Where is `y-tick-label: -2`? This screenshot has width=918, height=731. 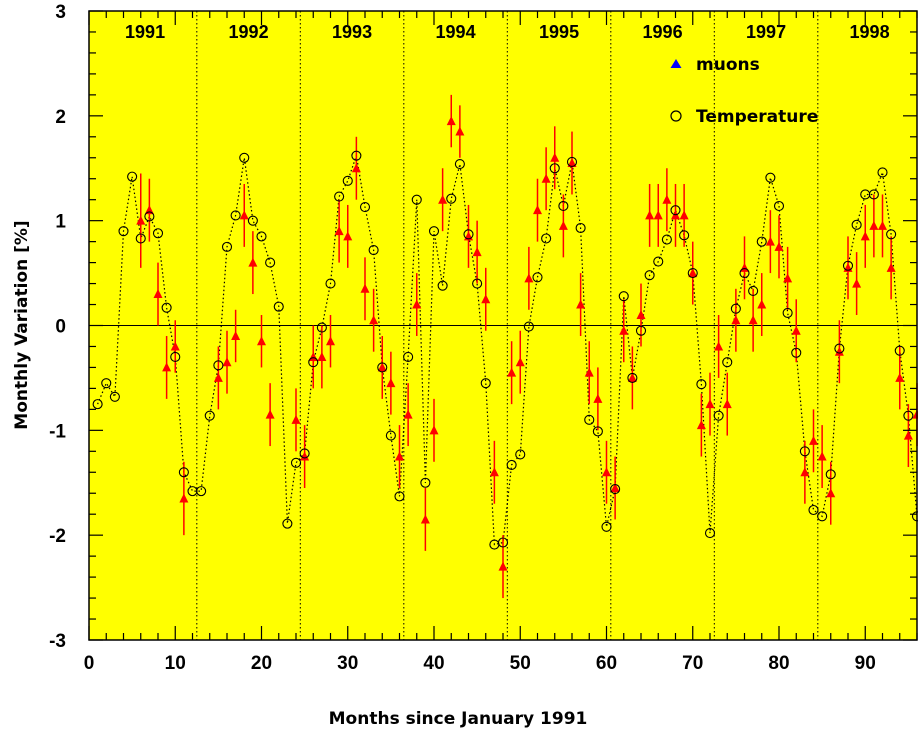 y-tick-label: -2 is located at coordinates (57, 536).